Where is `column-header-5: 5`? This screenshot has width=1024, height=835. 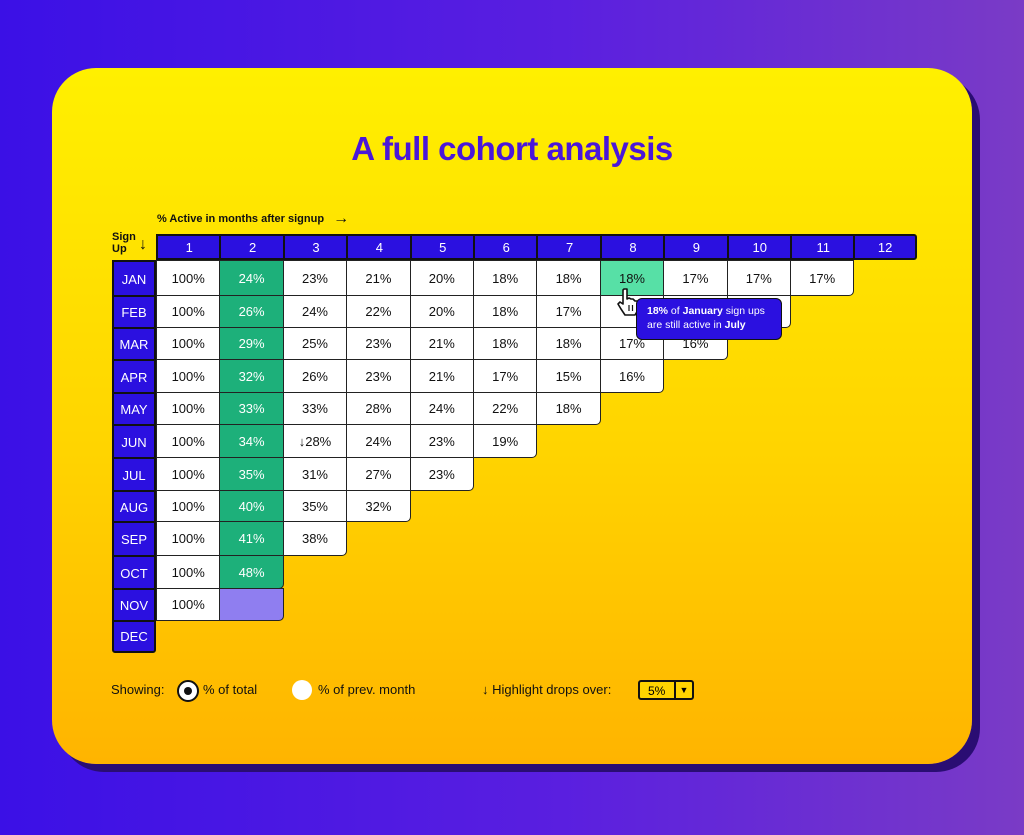
column-header-5: 5 is located at coordinates (441, 247).